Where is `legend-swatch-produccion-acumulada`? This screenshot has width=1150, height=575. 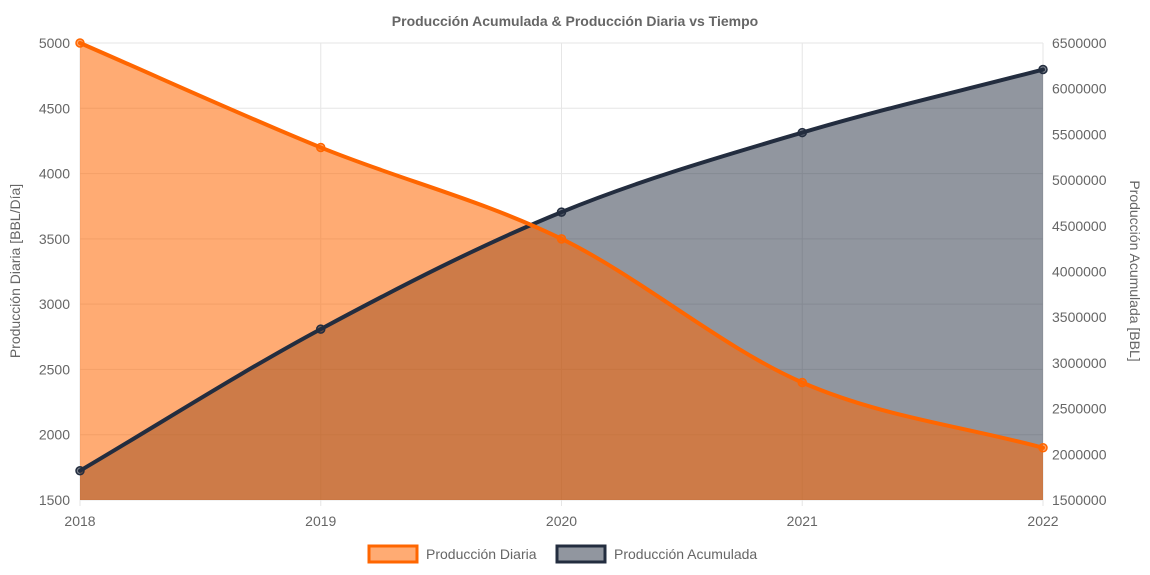
legend-swatch-produccion-acumulada is located at coordinates (581, 554).